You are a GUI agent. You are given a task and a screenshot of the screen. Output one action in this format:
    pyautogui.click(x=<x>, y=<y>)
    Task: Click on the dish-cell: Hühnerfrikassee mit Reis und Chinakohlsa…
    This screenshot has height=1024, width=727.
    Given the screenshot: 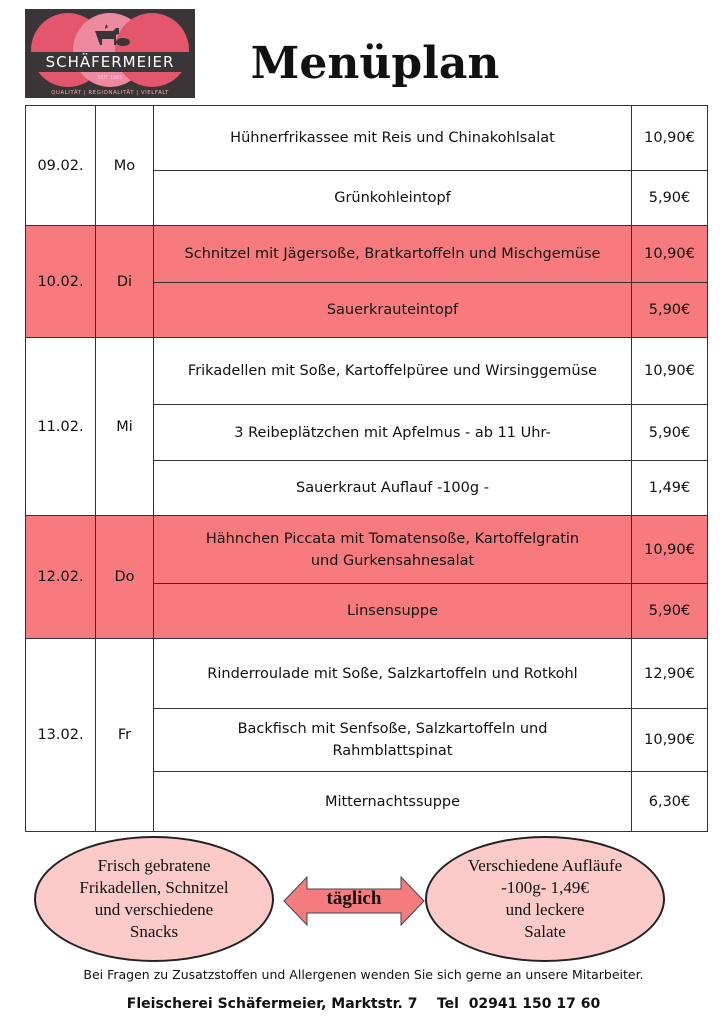 What is the action you would take?
    pyautogui.click(x=392, y=138)
    